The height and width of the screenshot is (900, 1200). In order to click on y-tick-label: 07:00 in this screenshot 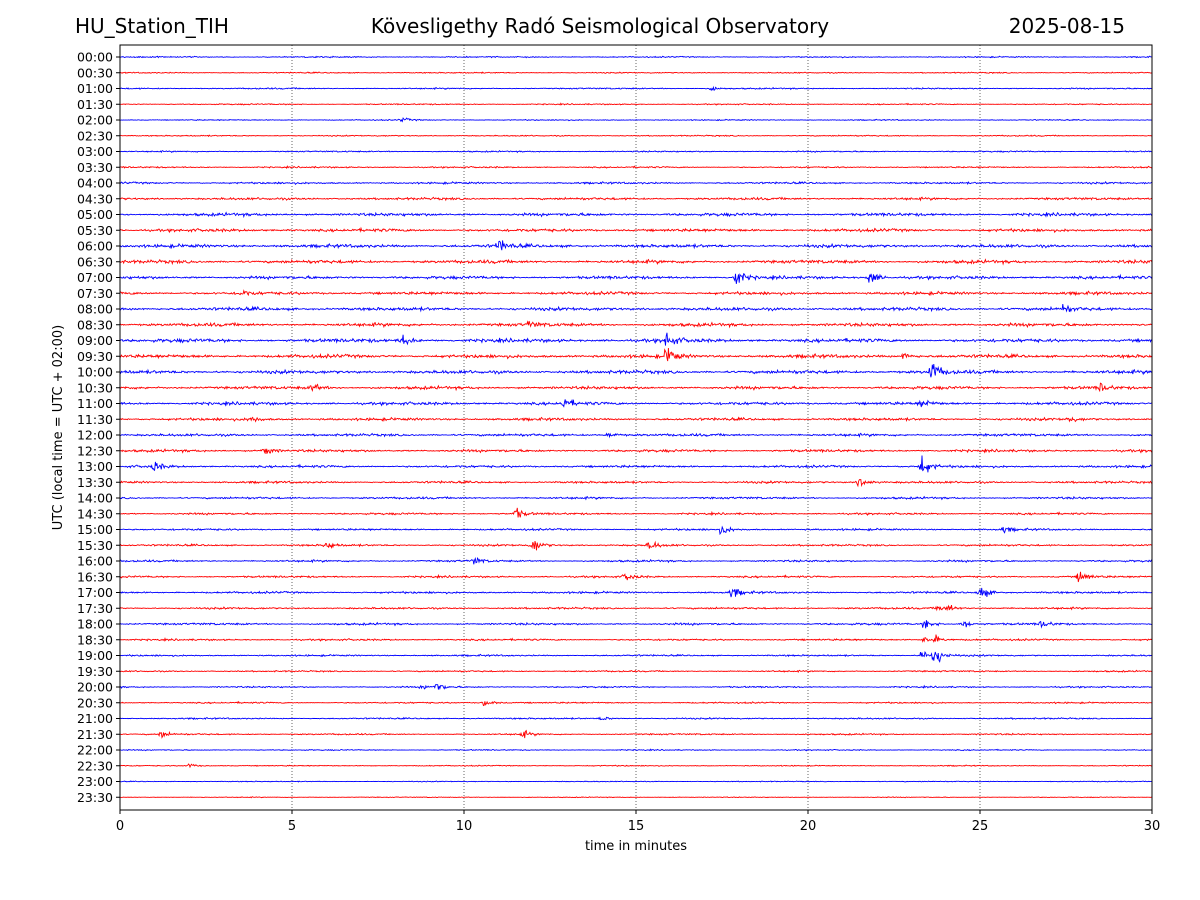, I will do `click(95, 277)`.